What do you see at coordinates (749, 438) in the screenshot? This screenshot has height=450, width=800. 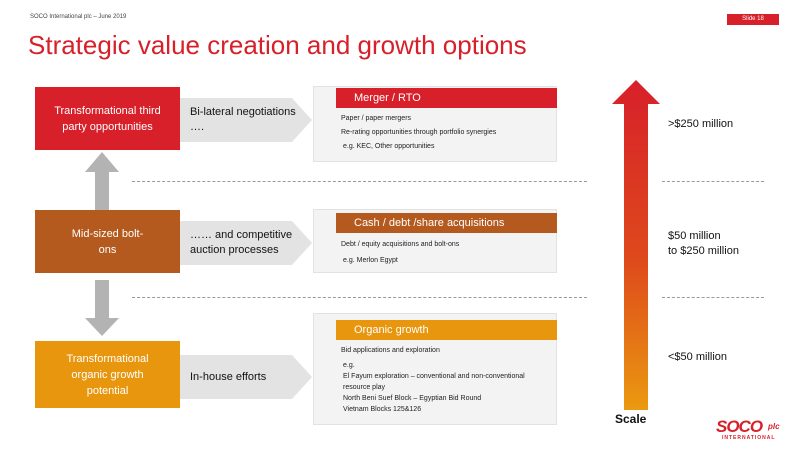 I see `logo-sub-text: INTERNATIONAL` at bounding box center [749, 438].